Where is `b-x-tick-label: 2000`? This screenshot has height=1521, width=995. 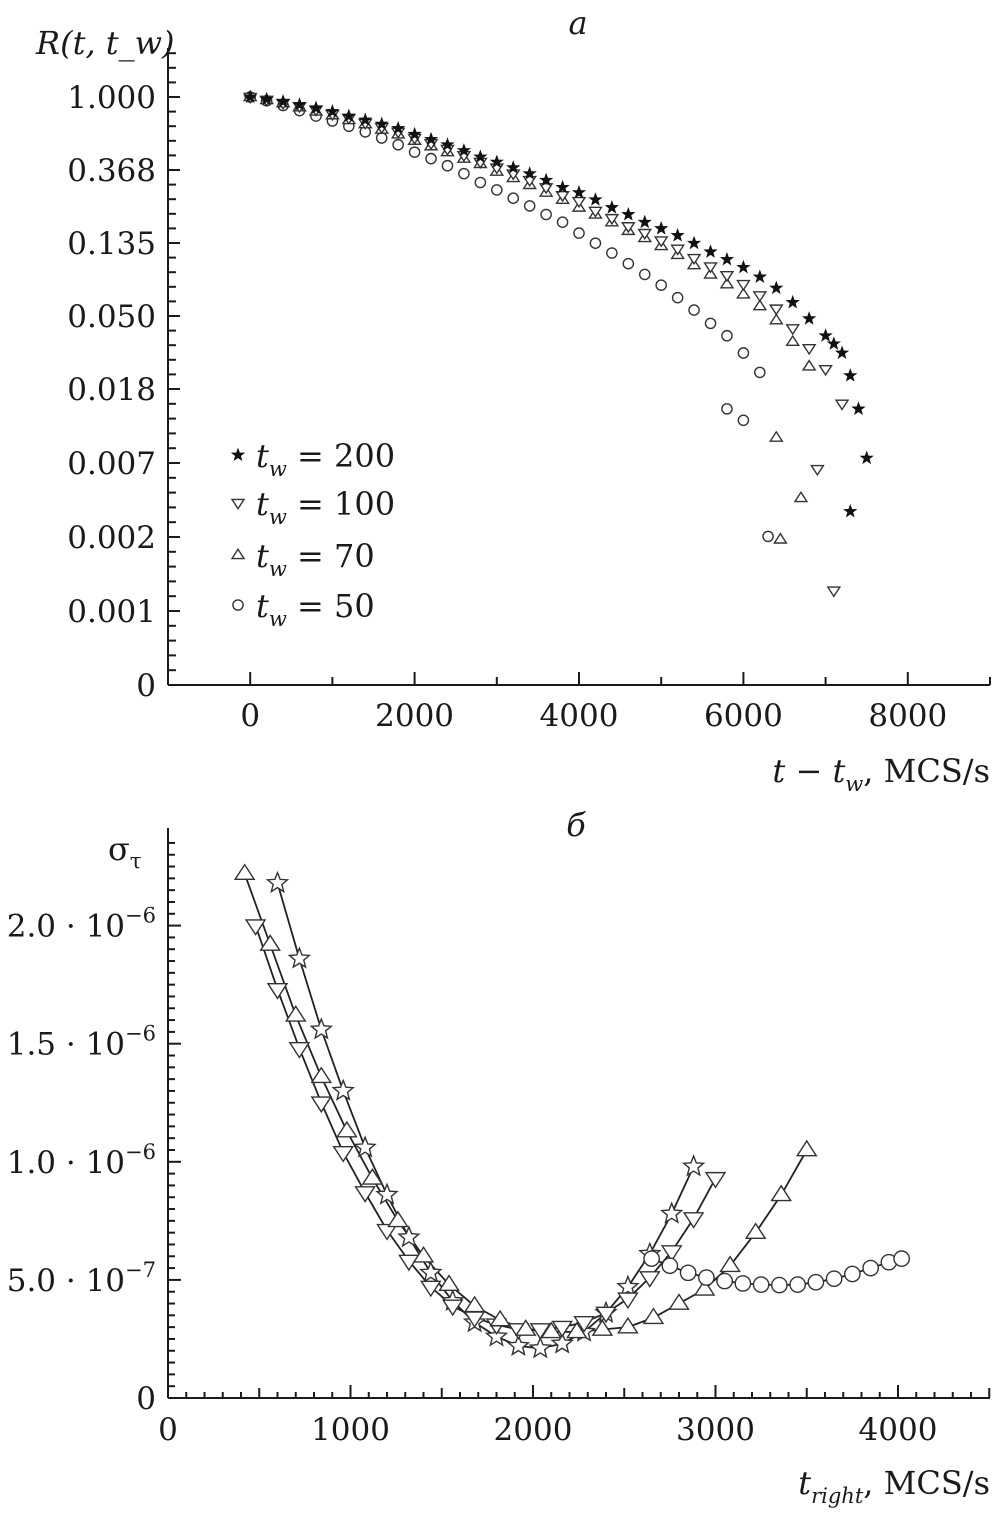 b-x-tick-label: 2000 is located at coordinates (533, 1430).